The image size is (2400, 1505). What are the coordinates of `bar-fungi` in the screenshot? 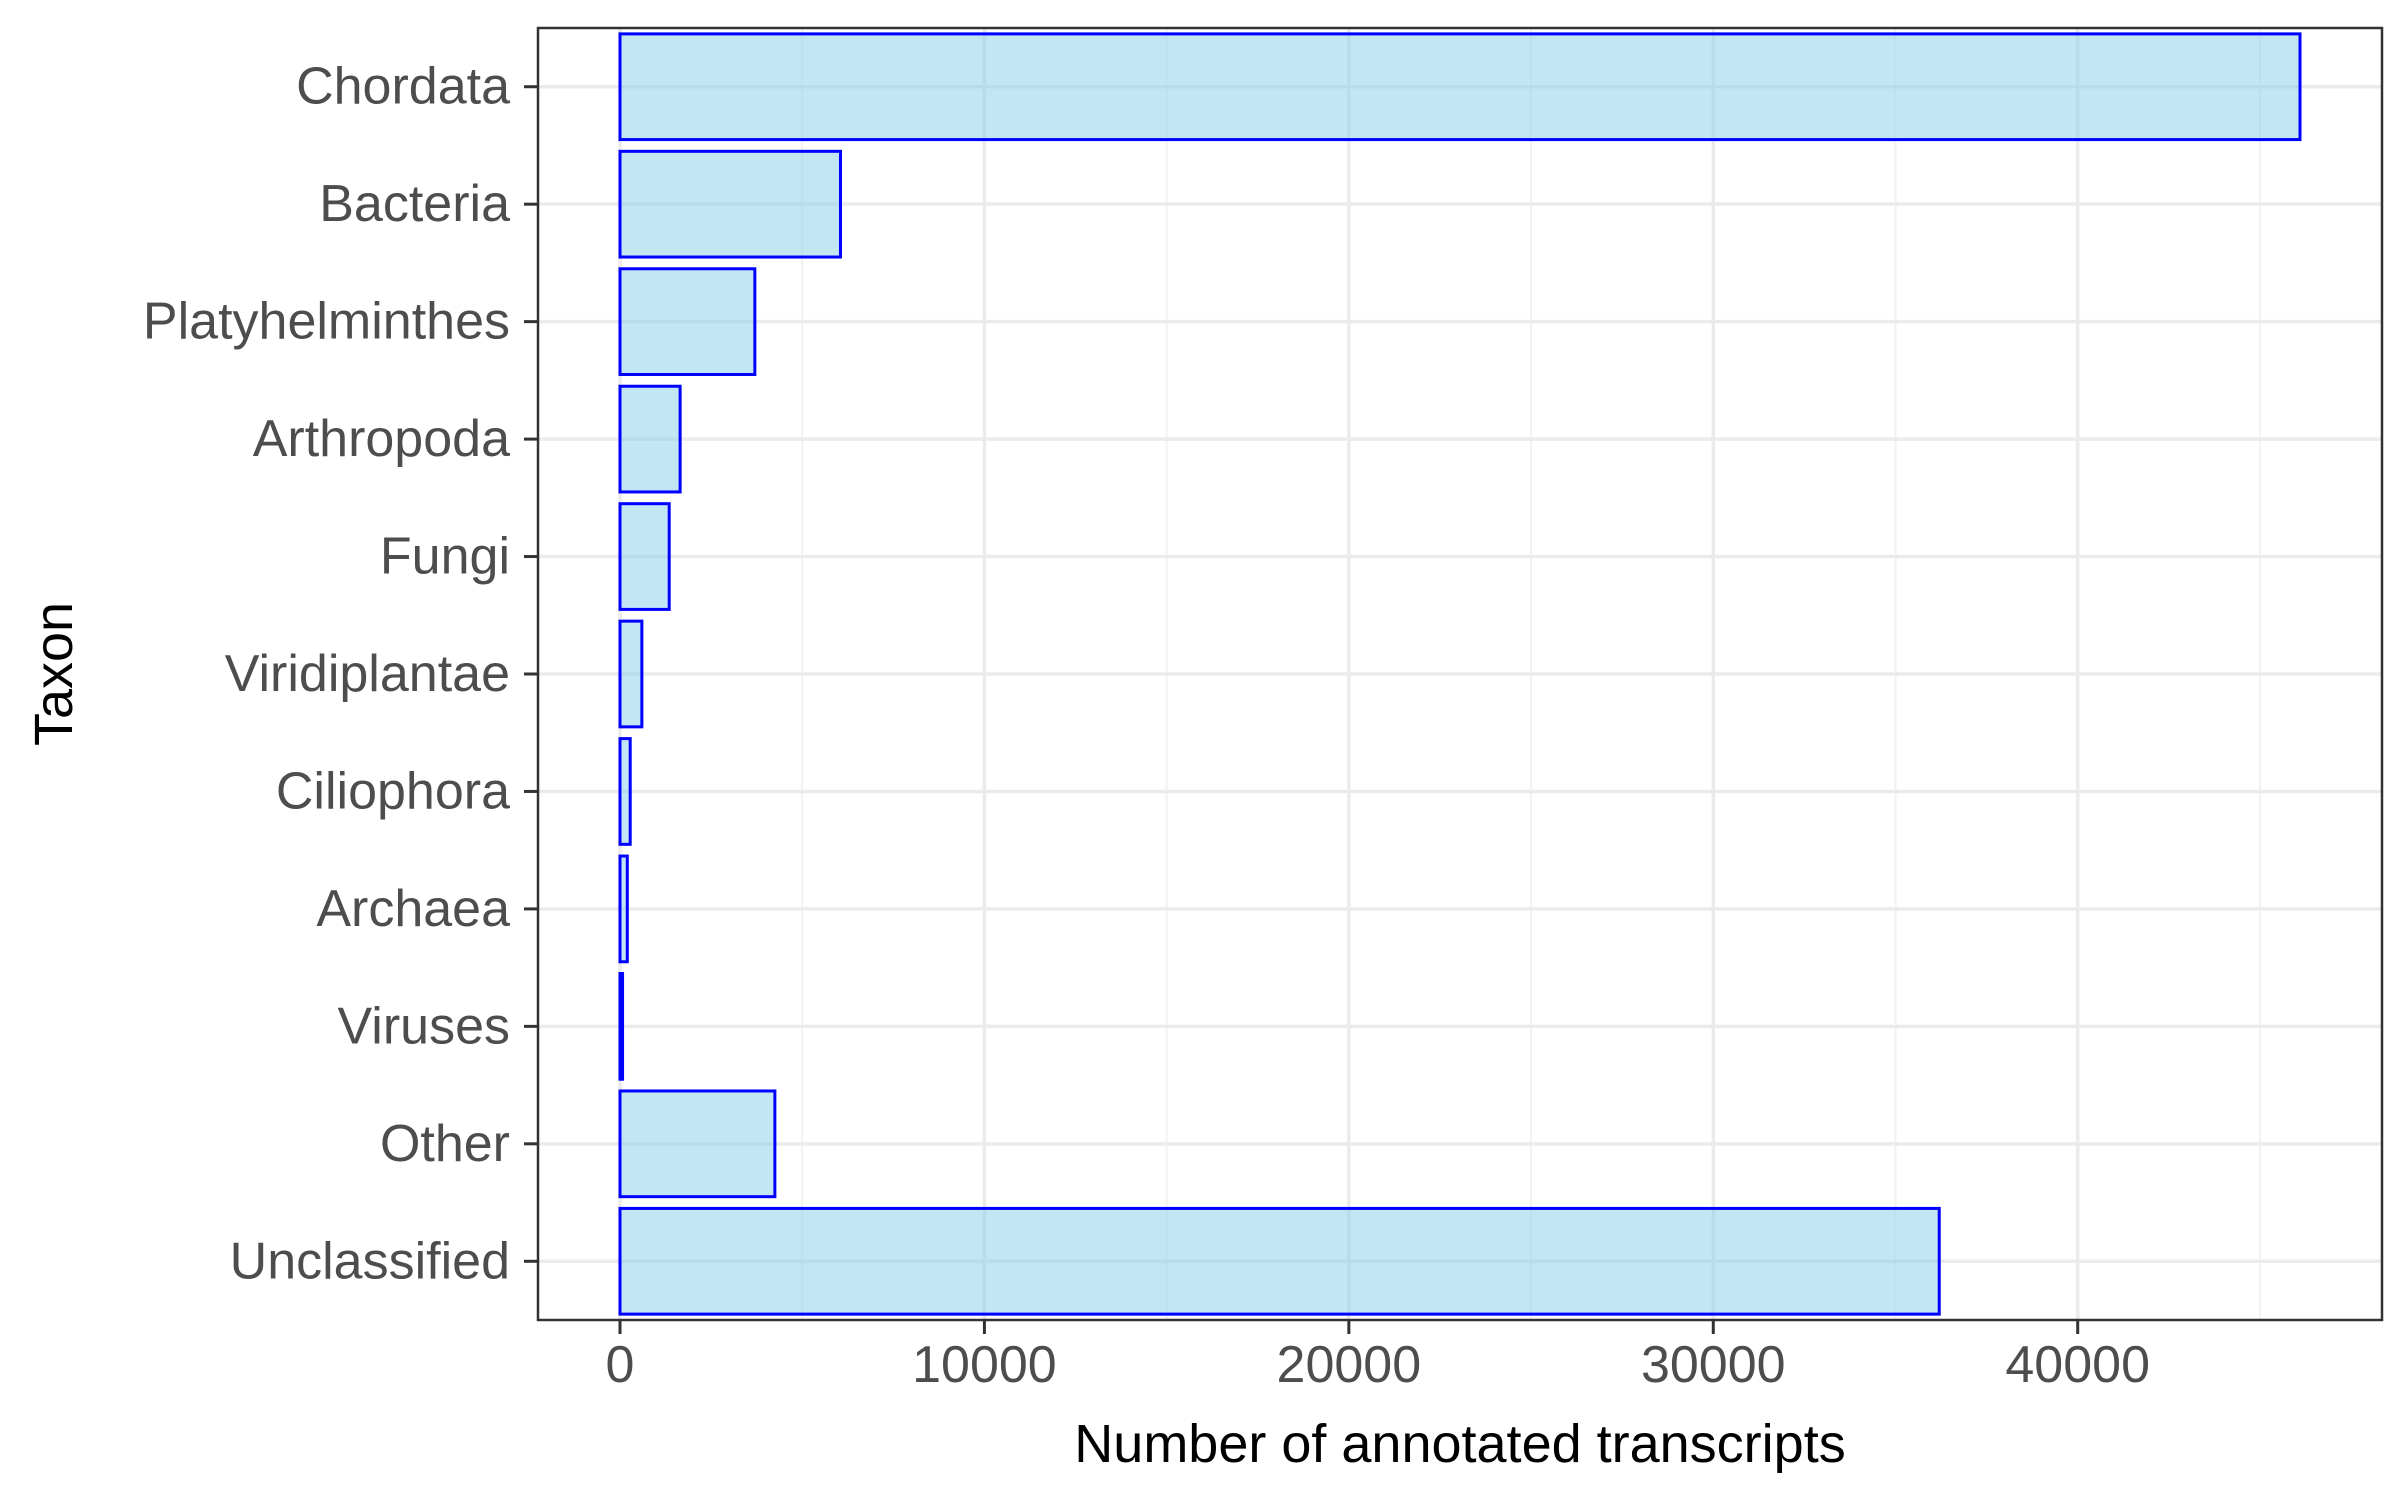 It's located at (644, 556).